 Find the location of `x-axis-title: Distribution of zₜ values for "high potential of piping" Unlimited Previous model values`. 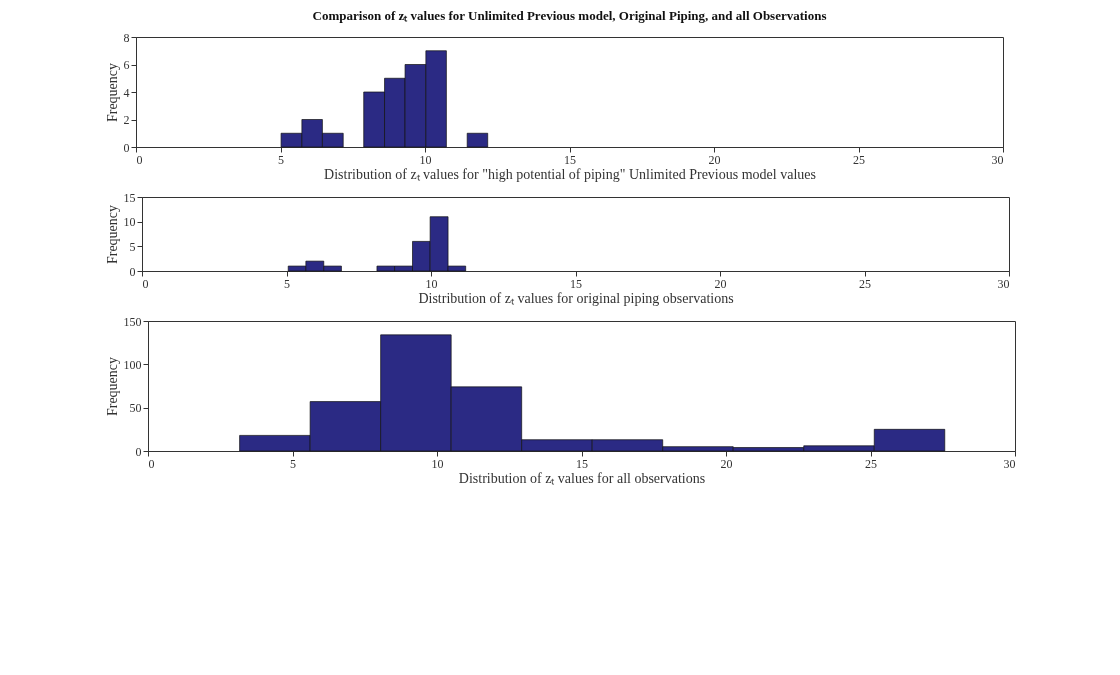

x-axis-title: Distribution of zₜ values for "high potential of piping" Unlimited Previous model values is located at coordinates (570, 174).